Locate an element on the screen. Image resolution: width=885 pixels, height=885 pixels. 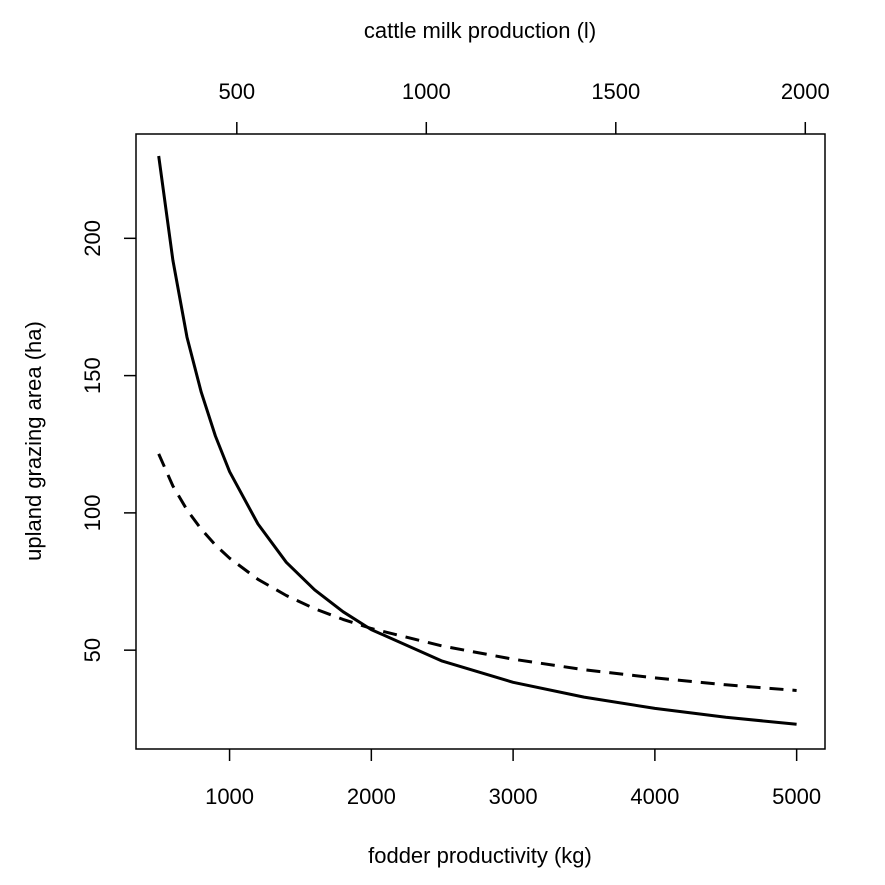
x-tick-label: 2000 is located at coordinates (371, 796).